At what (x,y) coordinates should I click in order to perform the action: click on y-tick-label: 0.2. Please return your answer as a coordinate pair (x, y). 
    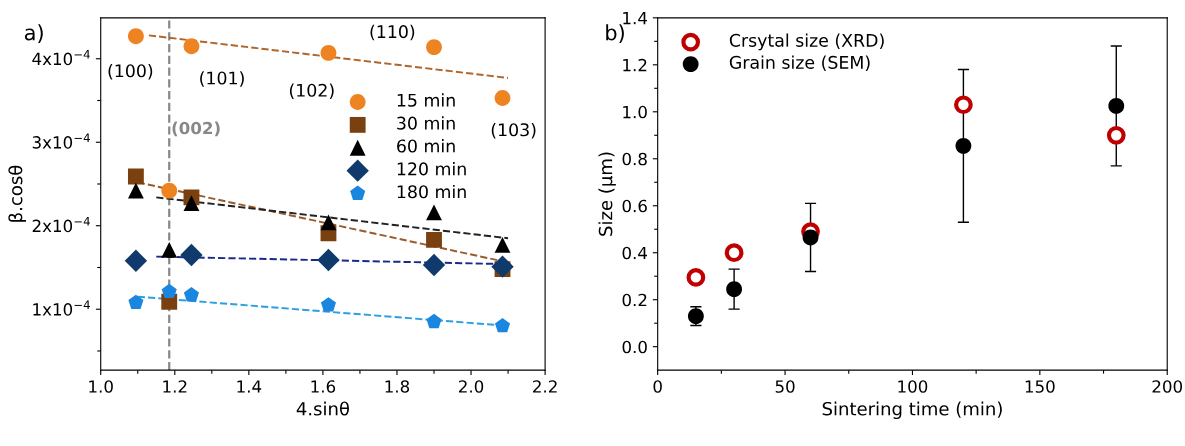
    Looking at the image, I should click on (634, 300).